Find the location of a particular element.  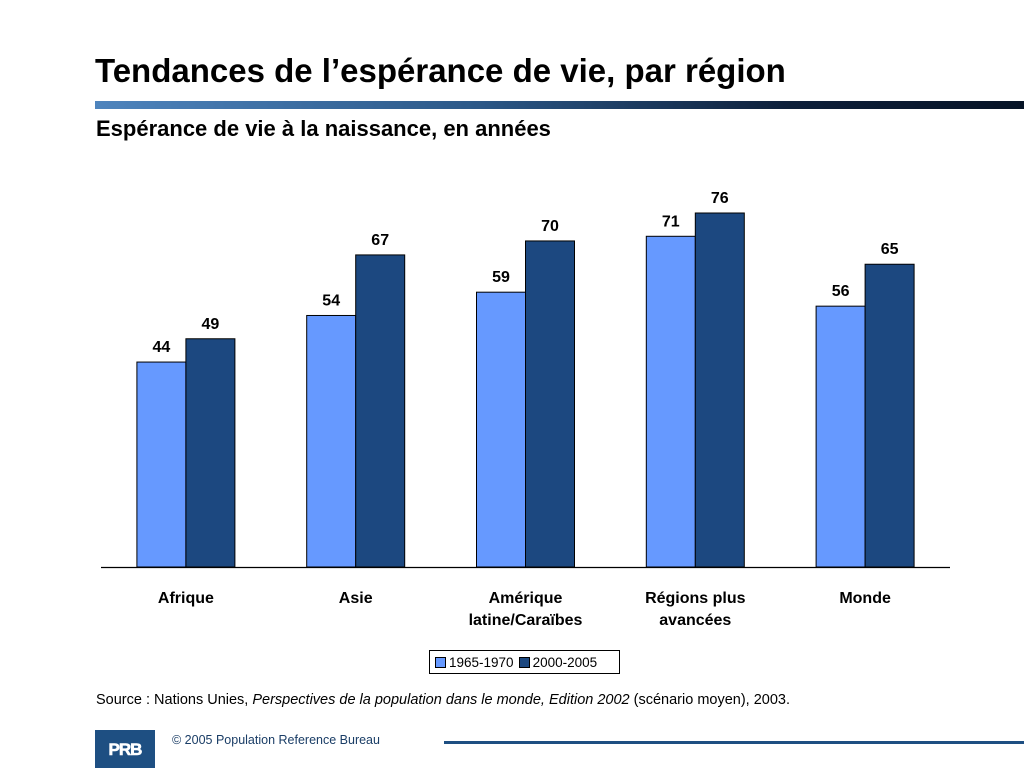

data-label-5-series-2: 65 is located at coordinates (890, 249).